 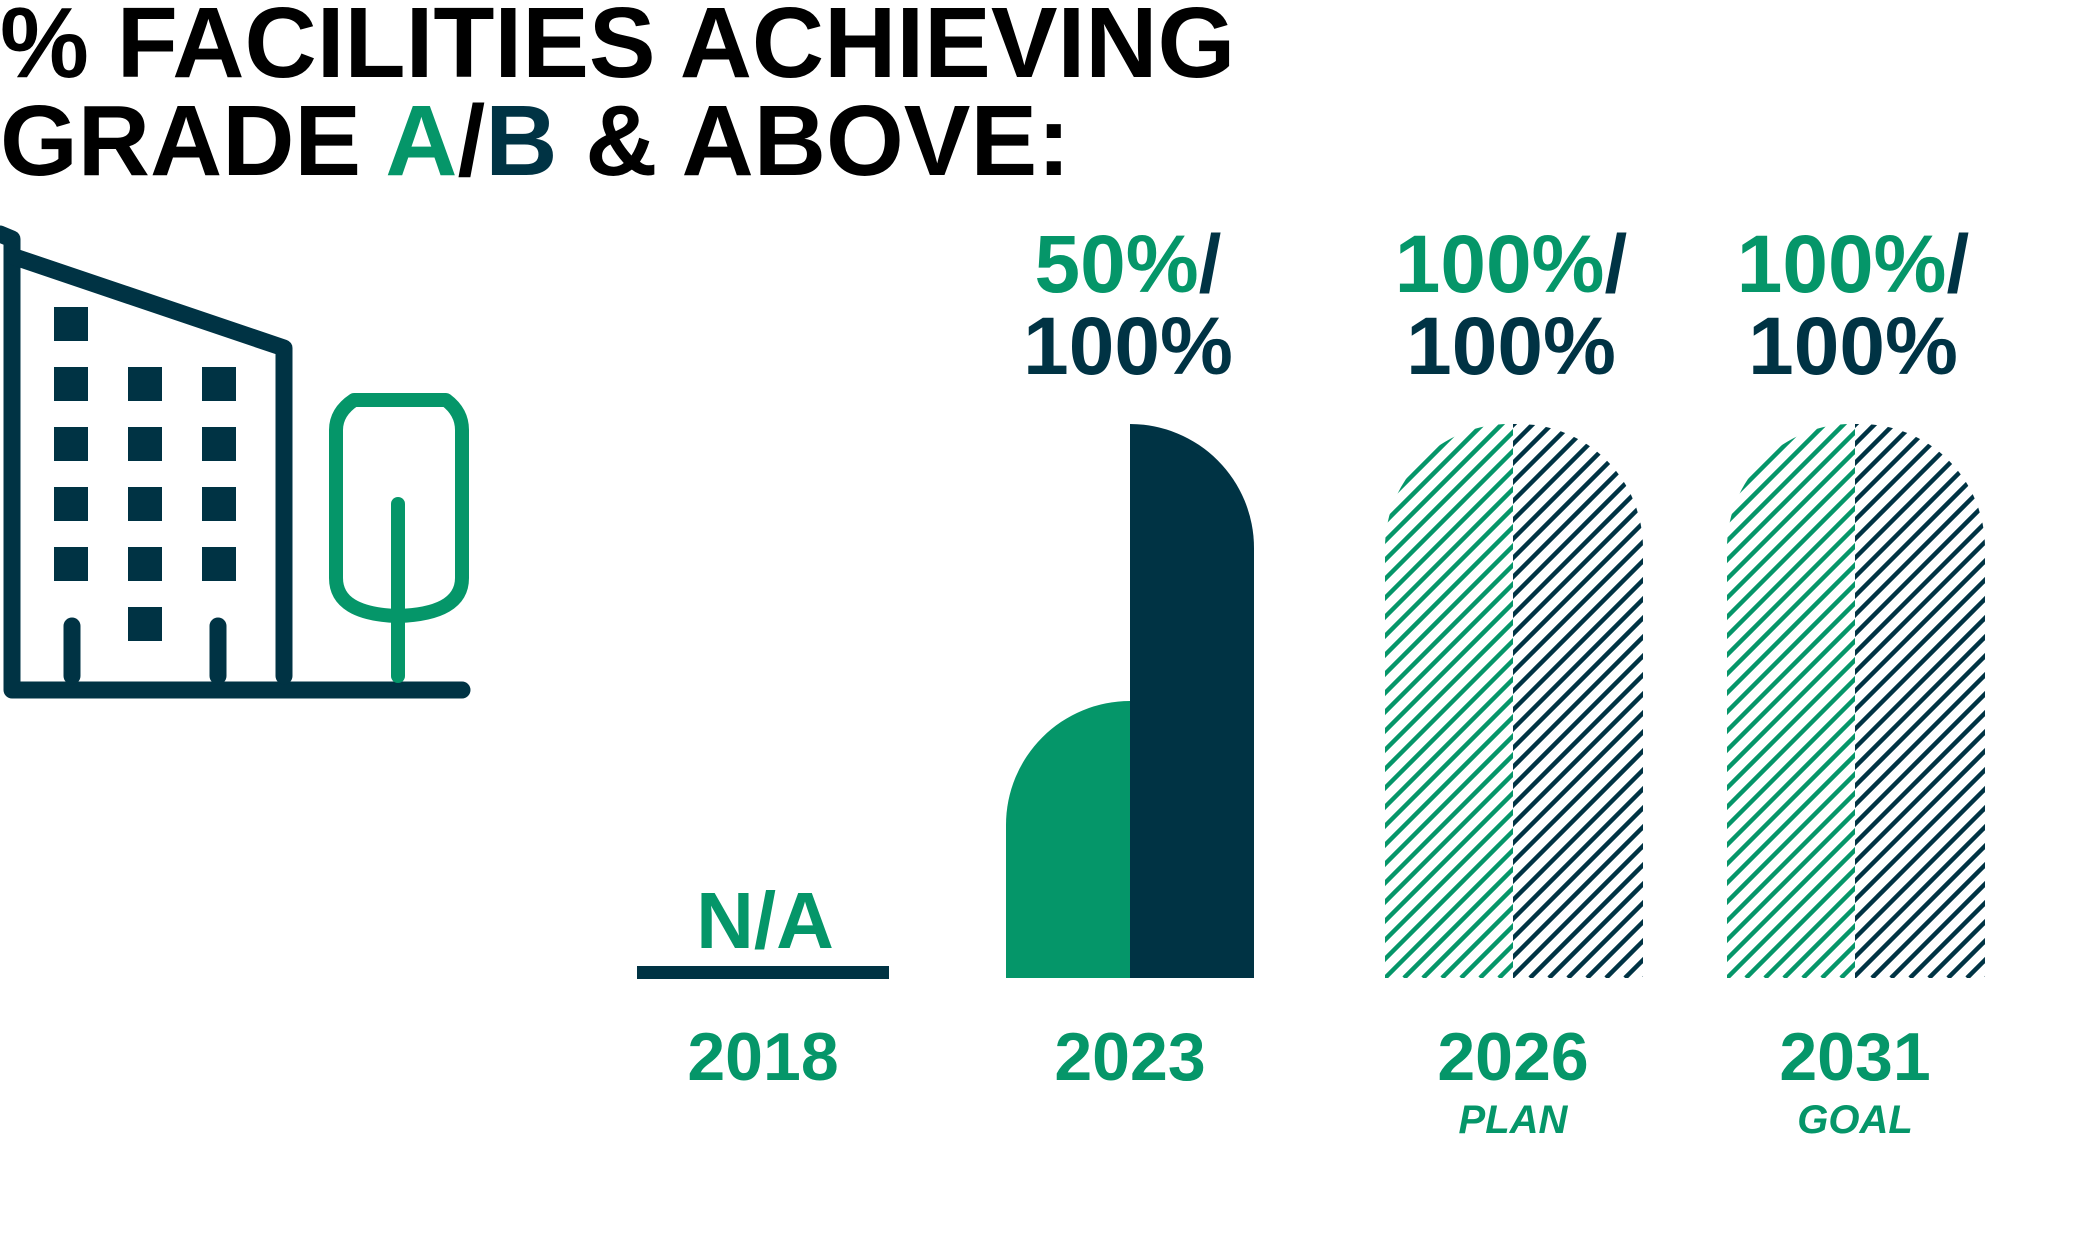 What do you see at coordinates (421, 141) in the screenshot?
I see `title-grade-a: A` at bounding box center [421, 141].